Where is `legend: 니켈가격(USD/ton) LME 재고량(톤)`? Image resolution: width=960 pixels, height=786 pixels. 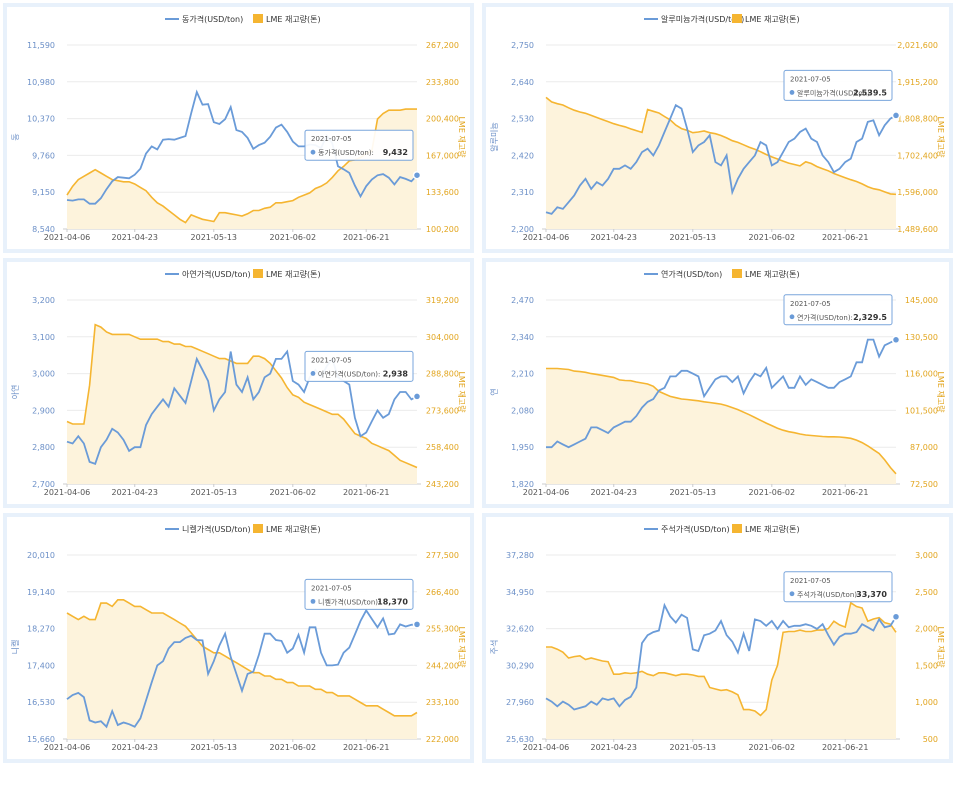
legend: 니켈가격(USD/ton) LME 재고량(톤) is located at coordinates (243, 529).